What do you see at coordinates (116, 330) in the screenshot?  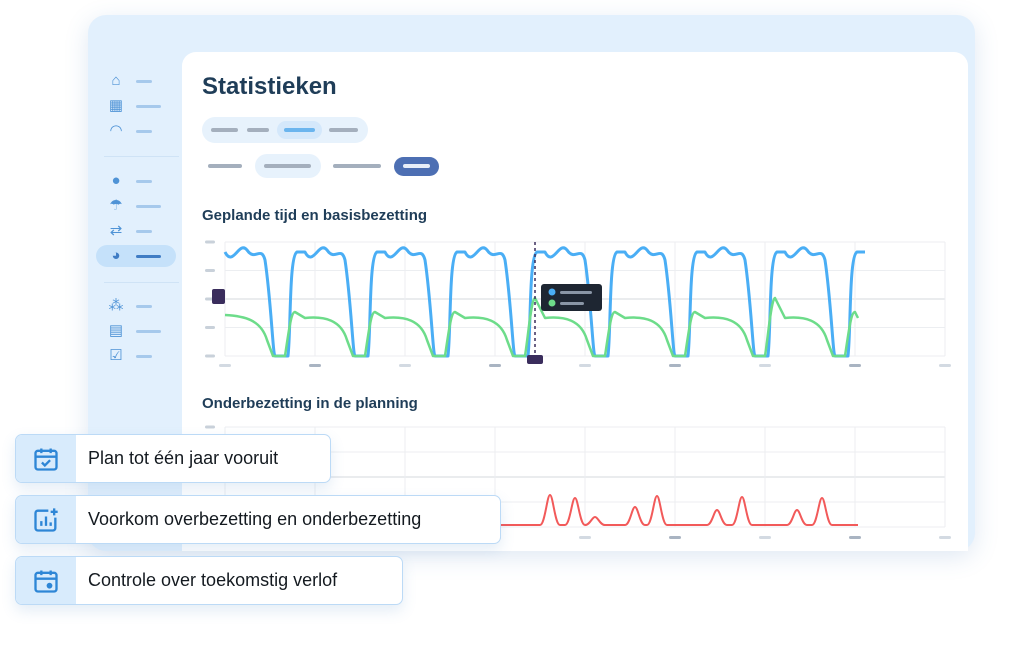 I see `clipboard-icon: ▤` at bounding box center [116, 330].